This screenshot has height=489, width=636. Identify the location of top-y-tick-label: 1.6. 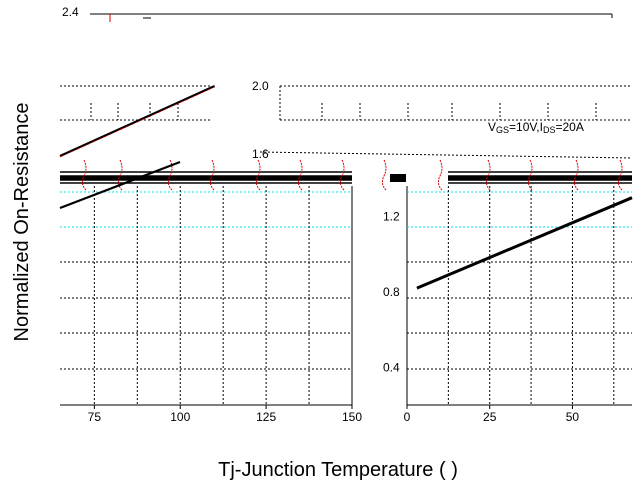
(260, 154).